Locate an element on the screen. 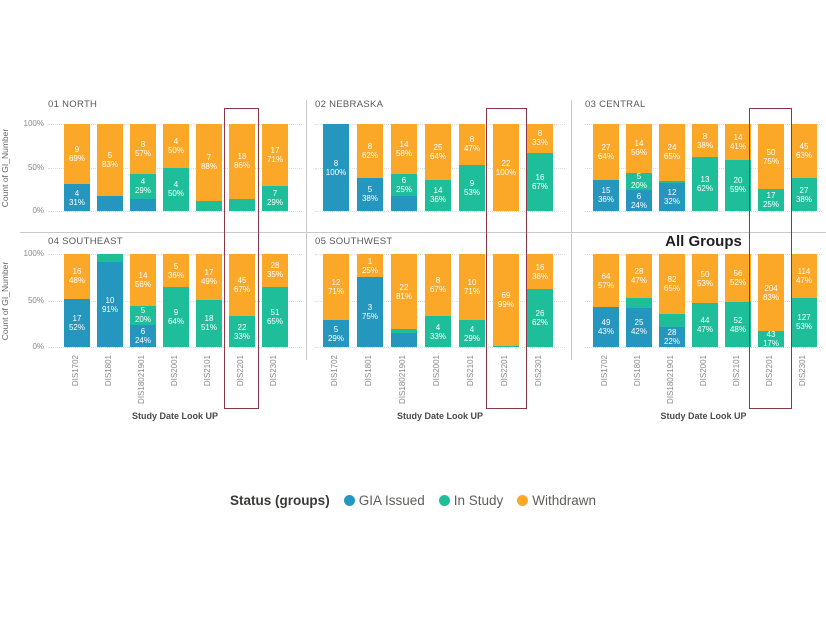 Image resolution: width=826 pixels, height=620 pixels. legend-item-in-study: In Study is located at coordinates (470, 500).